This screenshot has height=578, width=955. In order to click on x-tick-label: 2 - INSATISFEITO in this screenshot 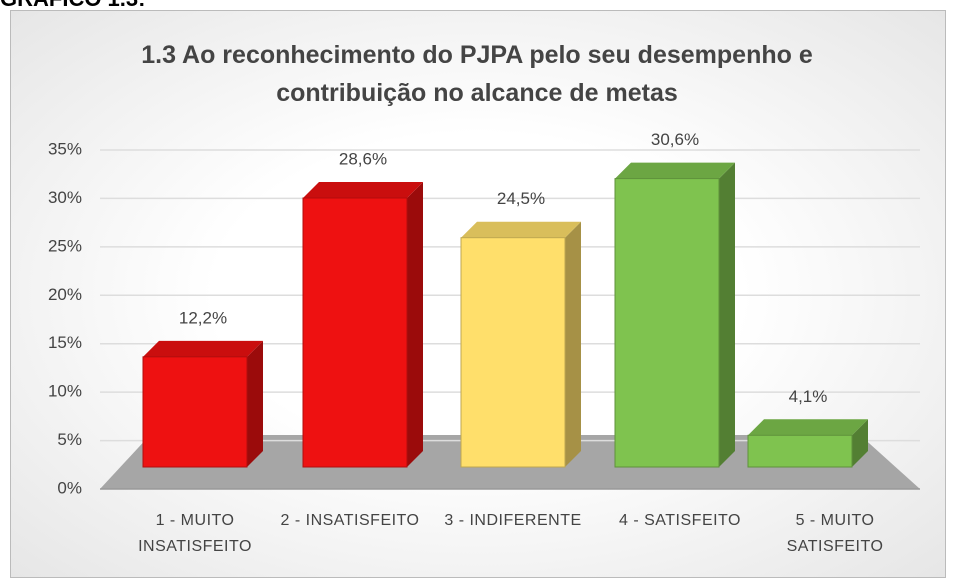, I will do `click(350, 520)`.